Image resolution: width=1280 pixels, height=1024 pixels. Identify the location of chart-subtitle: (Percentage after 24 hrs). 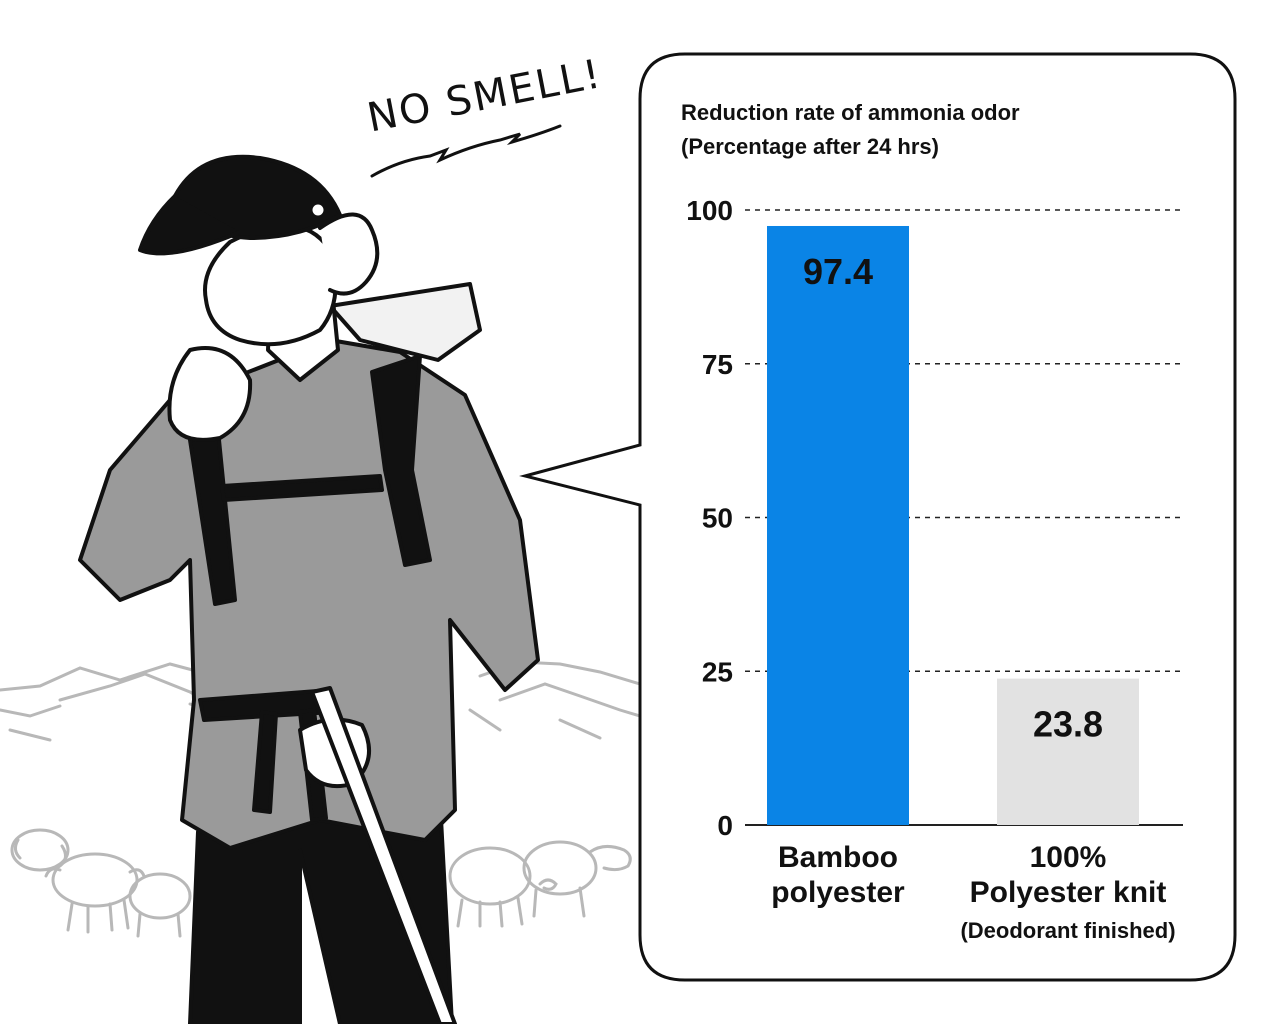
(810, 146).